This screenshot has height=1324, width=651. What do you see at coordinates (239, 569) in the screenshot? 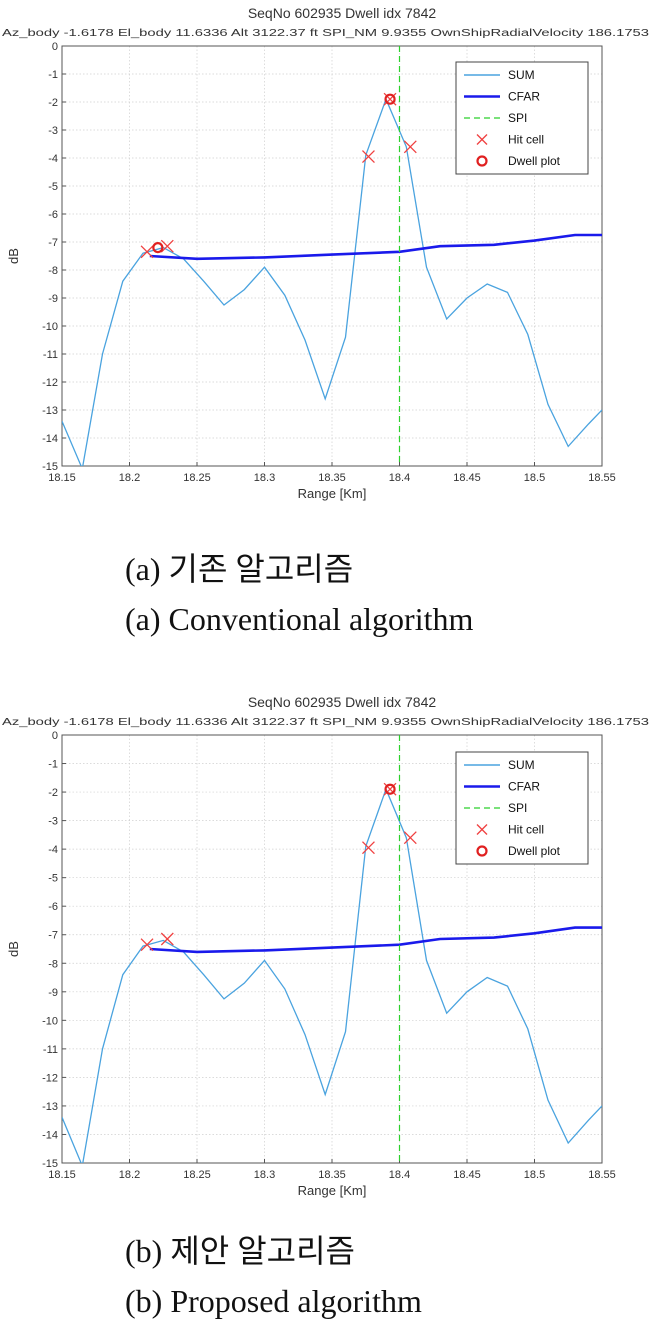
I see `caption-korean: (a) 기존 알고리즘` at bounding box center [239, 569].